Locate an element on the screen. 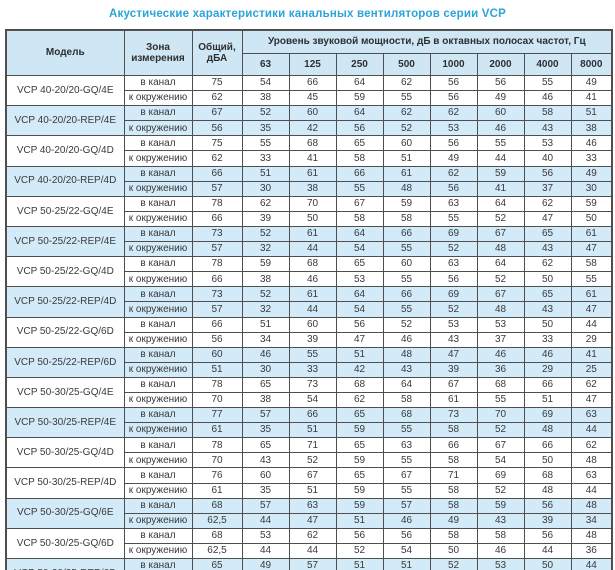 The height and width of the screenshot is (570, 615). level-cell-1000hz: 47 is located at coordinates (453, 354).